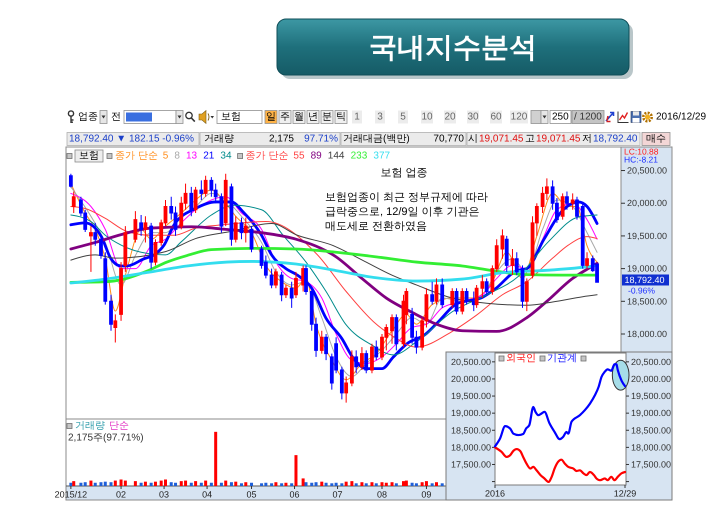 The height and width of the screenshot is (530, 711). Describe the element at coordinates (647, 203) in the screenshot. I see `y-tick-label: 20,000.00` at that location.